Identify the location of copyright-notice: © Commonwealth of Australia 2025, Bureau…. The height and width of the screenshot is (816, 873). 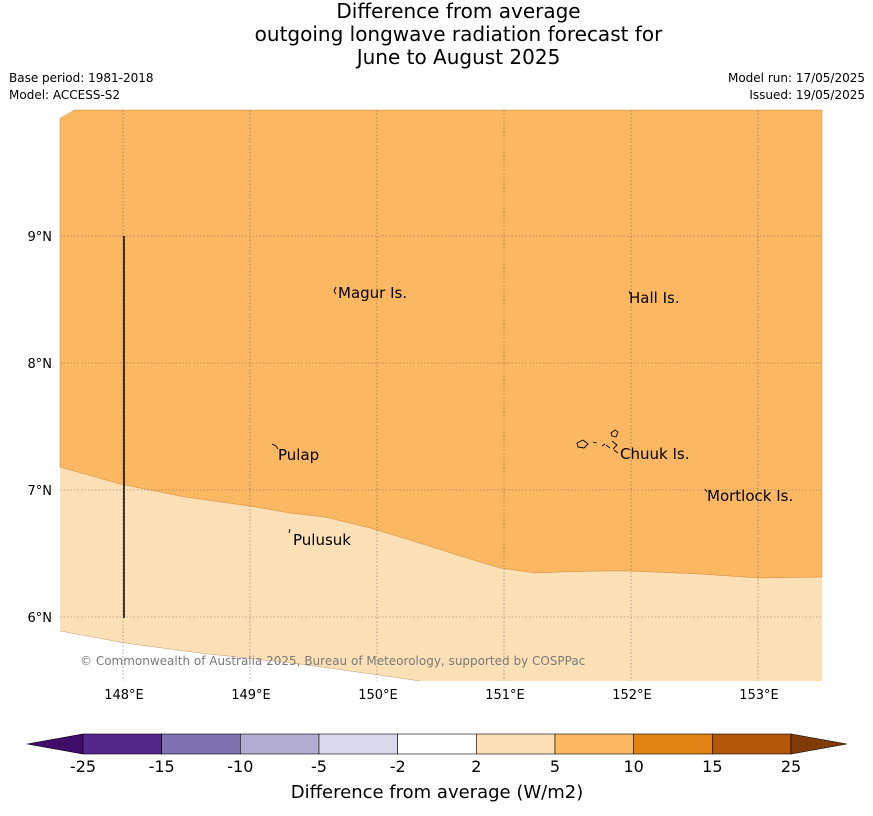
(332, 661).